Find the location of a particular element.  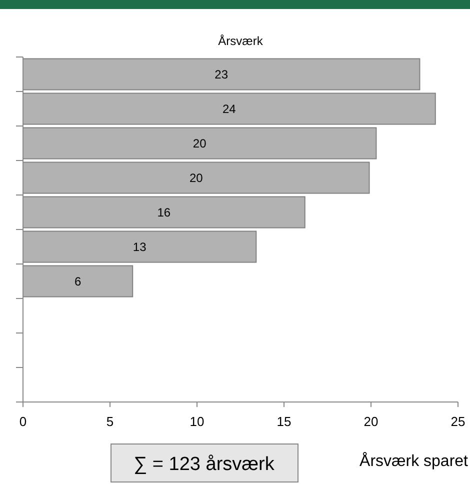

x-tick-label: 10 is located at coordinates (197, 421).